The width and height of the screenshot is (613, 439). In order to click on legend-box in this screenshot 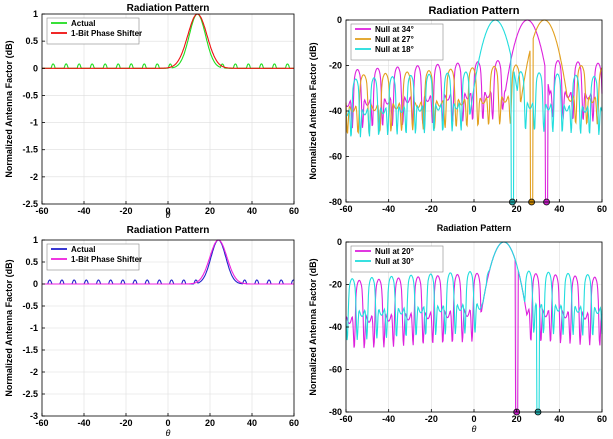, I will do `click(397, 42)`.